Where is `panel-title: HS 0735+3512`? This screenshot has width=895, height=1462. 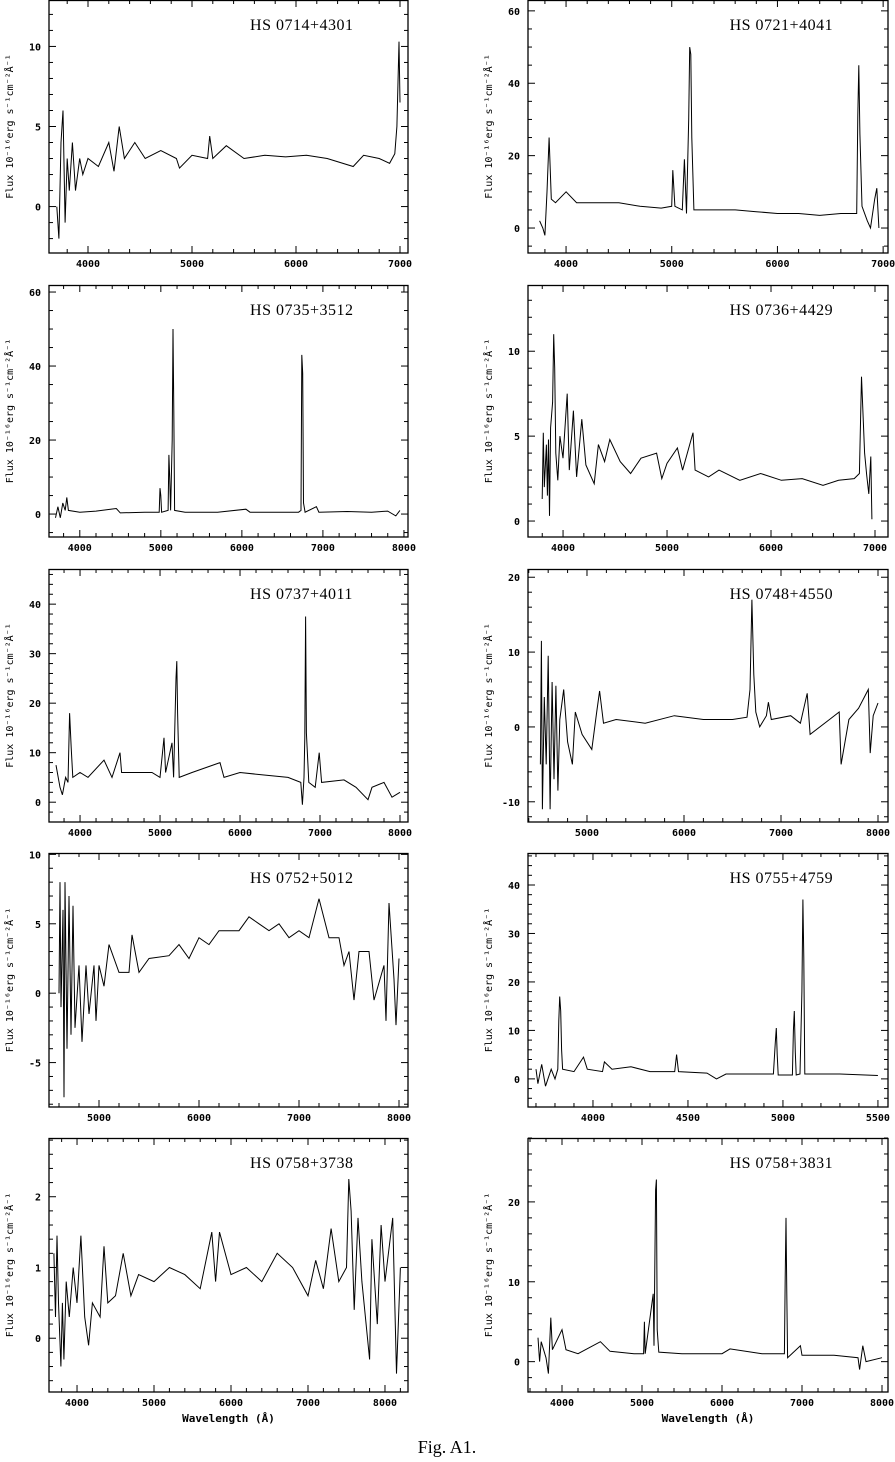
panel-title: HS 0735+3512 is located at coordinates (301, 310).